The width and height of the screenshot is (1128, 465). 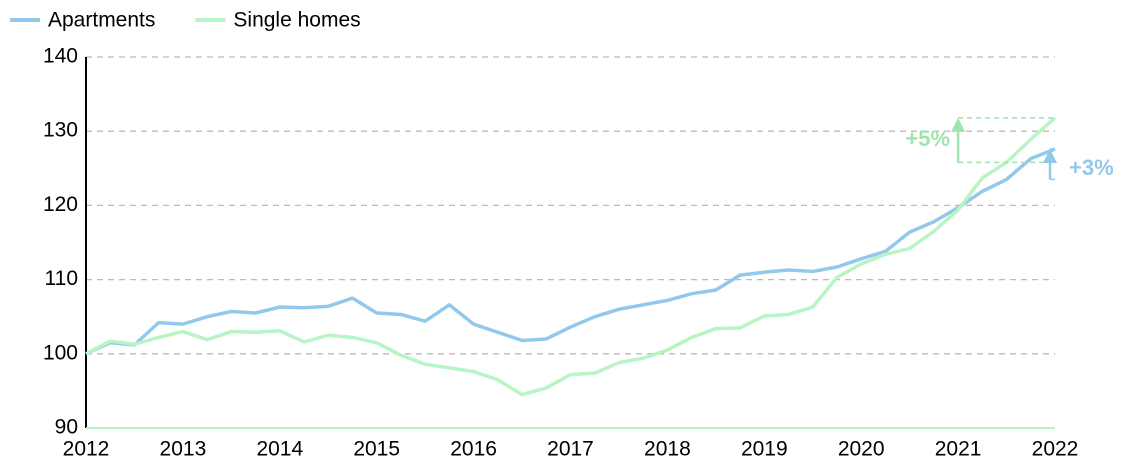 I want to click on y-tick-label: 110, so click(x=61, y=278).